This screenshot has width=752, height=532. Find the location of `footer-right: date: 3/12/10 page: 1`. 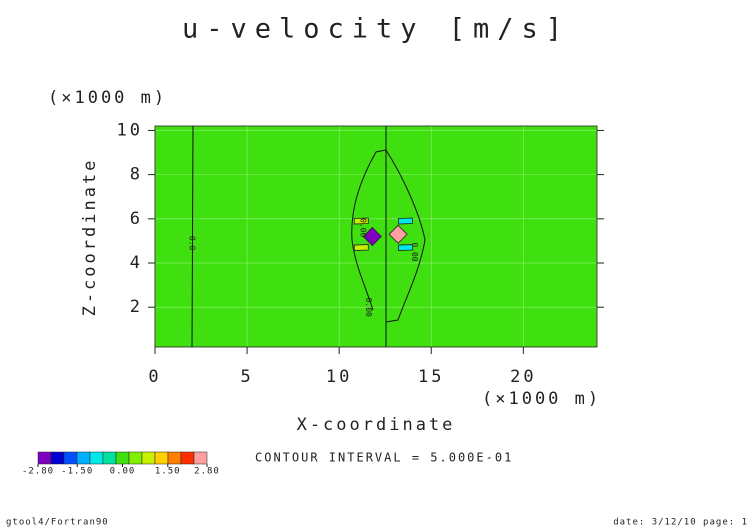

footer-right: date: 3/12/10 page: 1 is located at coordinates (680, 523).